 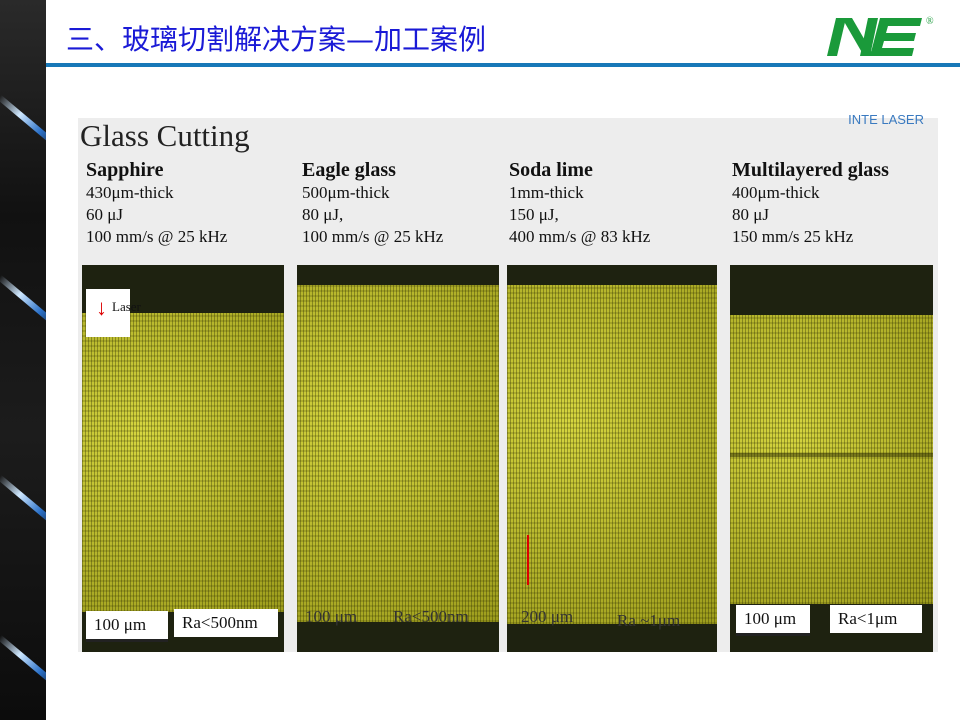 What do you see at coordinates (547, 616) in the screenshot?
I see `scale-bar: 200 μm` at bounding box center [547, 616].